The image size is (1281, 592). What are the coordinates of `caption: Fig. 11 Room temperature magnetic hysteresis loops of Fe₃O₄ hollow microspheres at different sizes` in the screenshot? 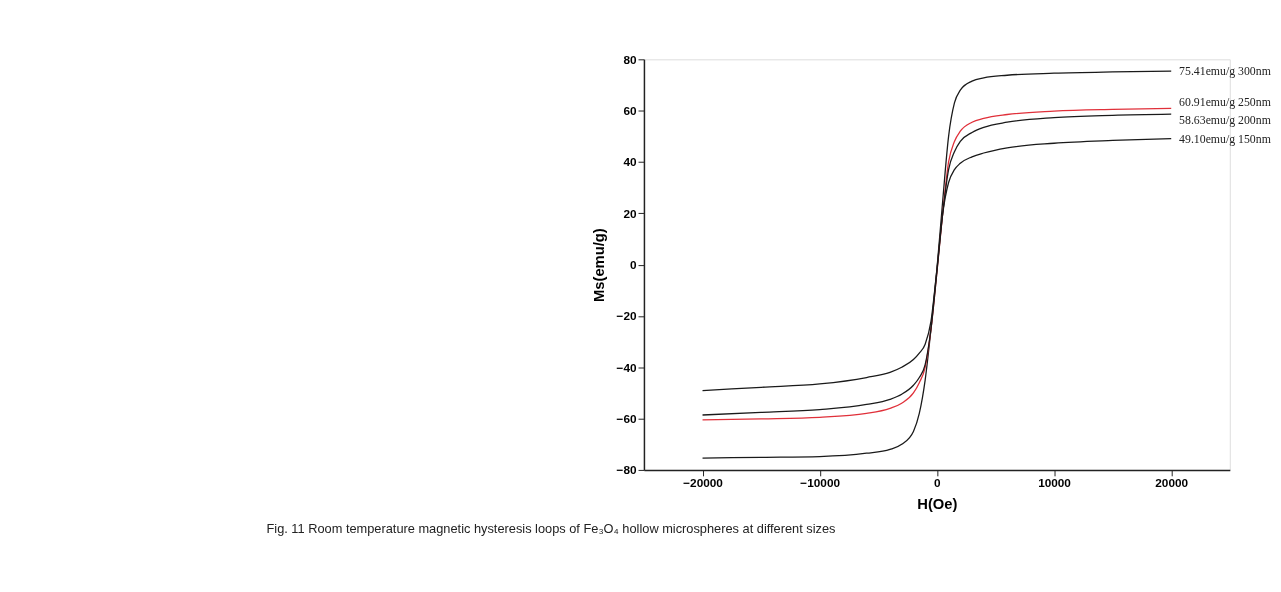 It's located at (551, 528).